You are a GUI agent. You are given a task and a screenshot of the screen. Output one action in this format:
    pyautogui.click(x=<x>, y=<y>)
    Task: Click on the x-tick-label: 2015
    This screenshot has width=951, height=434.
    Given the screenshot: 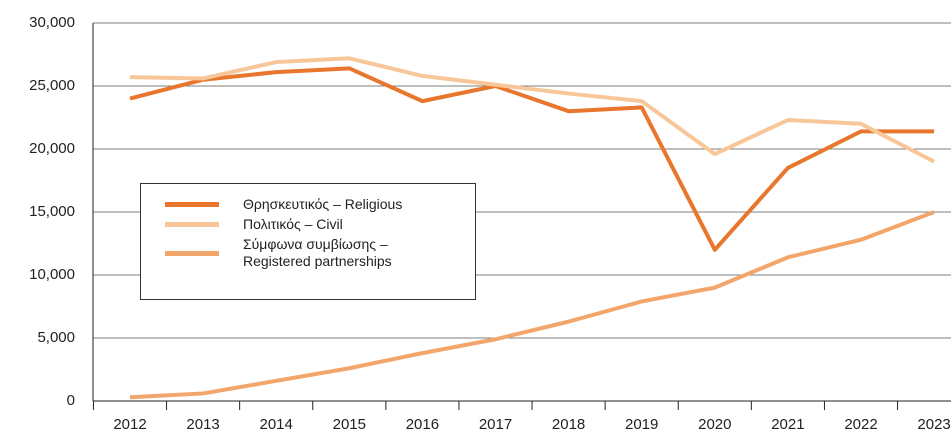 What is the action you would take?
    pyautogui.click(x=349, y=424)
    